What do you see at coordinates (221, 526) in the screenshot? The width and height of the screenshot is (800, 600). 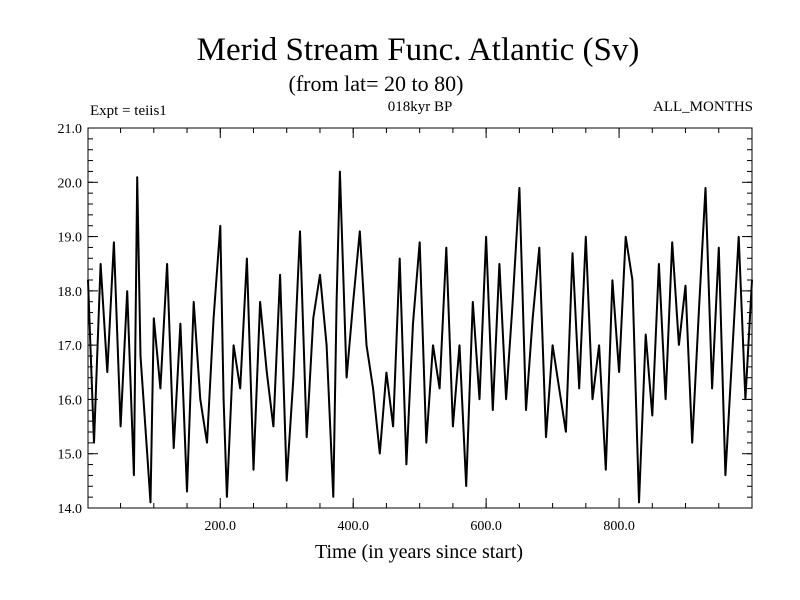 I see `x-tick-label: 200.0` at bounding box center [221, 526].